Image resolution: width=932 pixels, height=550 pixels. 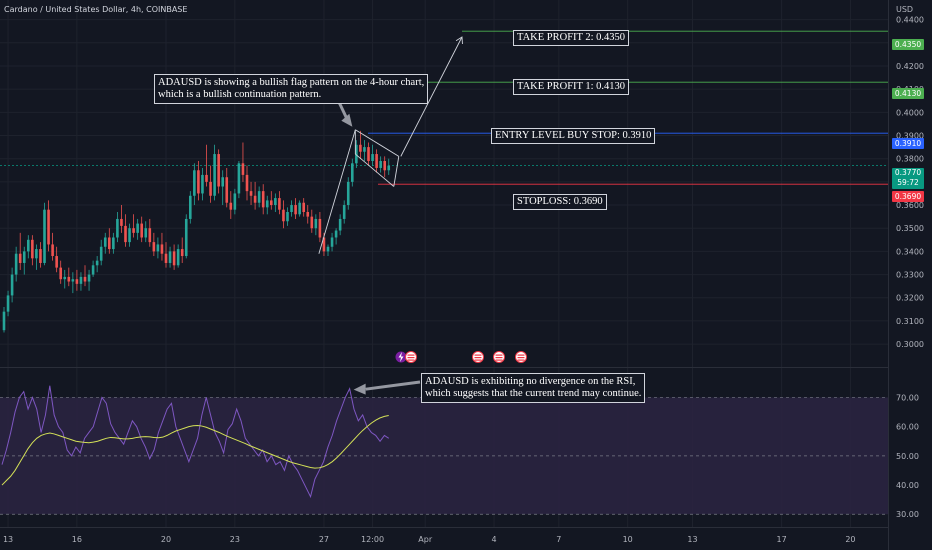 I want to click on currency-label: USD, so click(x=904, y=9).